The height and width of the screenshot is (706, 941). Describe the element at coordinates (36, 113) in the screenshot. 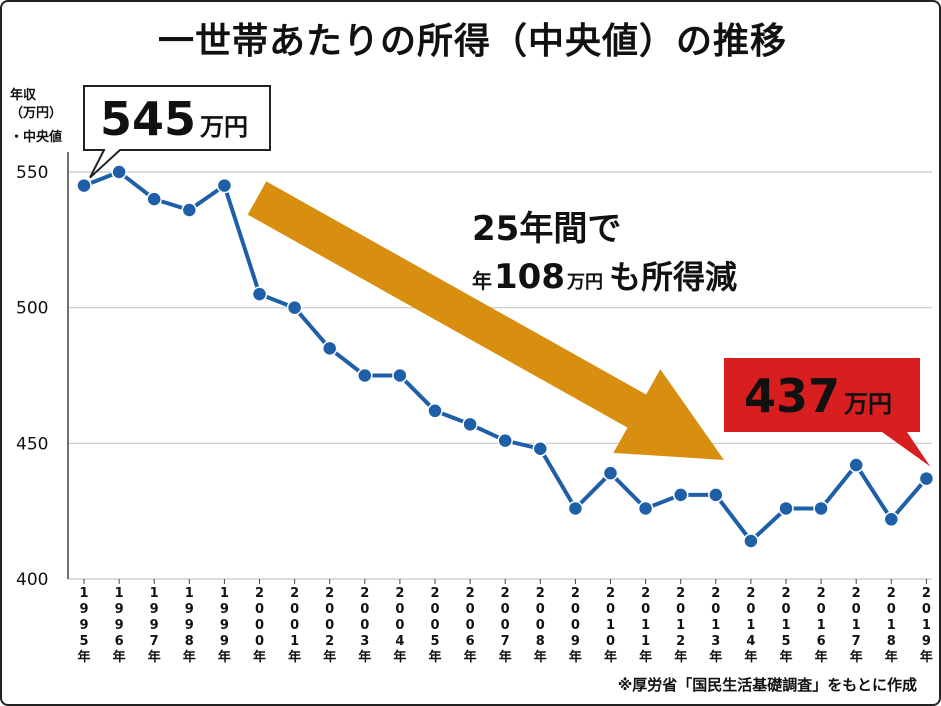

I see `y-axis-label-line2: （万円）` at that location.